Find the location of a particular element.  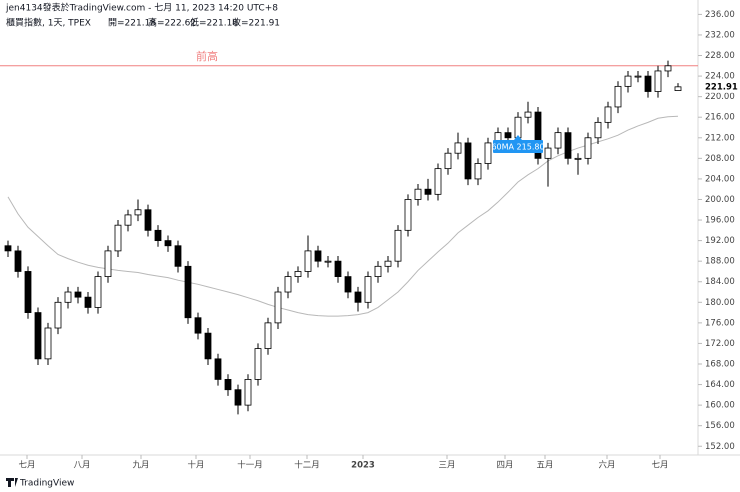

price-tag: 221.91 is located at coordinates (721, 87).